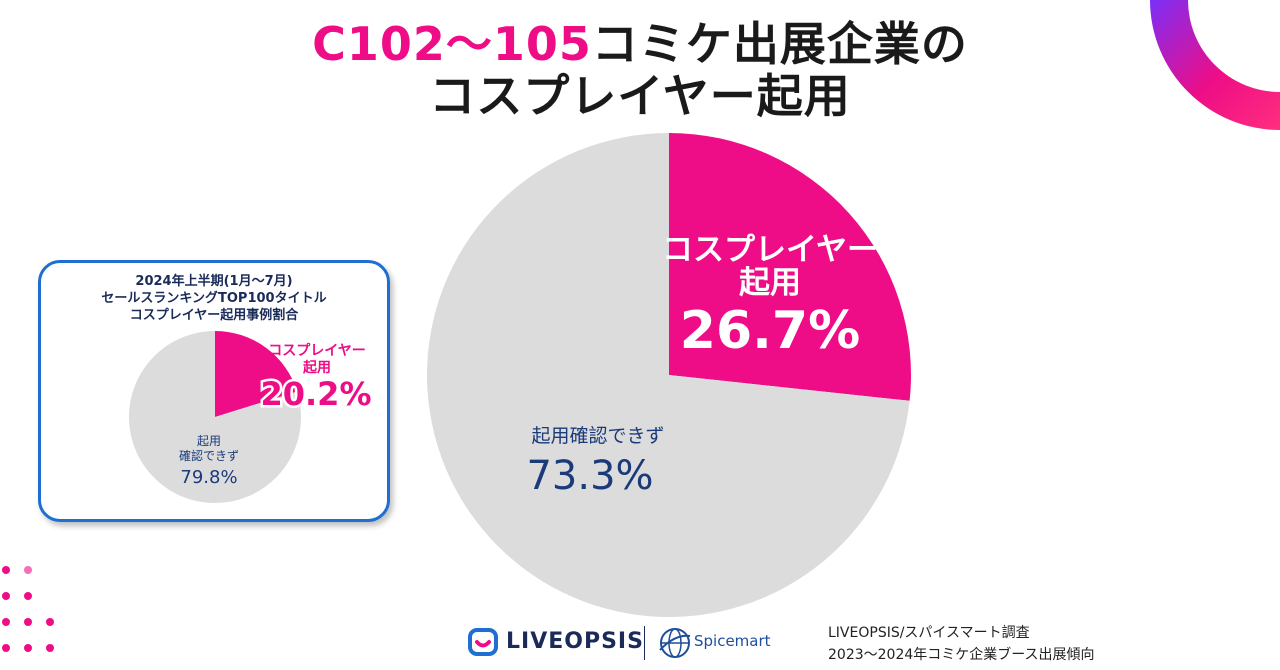 Image resolution: width=1280 pixels, height=670 pixels. I want to click on logo-divider, so click(644, 643).